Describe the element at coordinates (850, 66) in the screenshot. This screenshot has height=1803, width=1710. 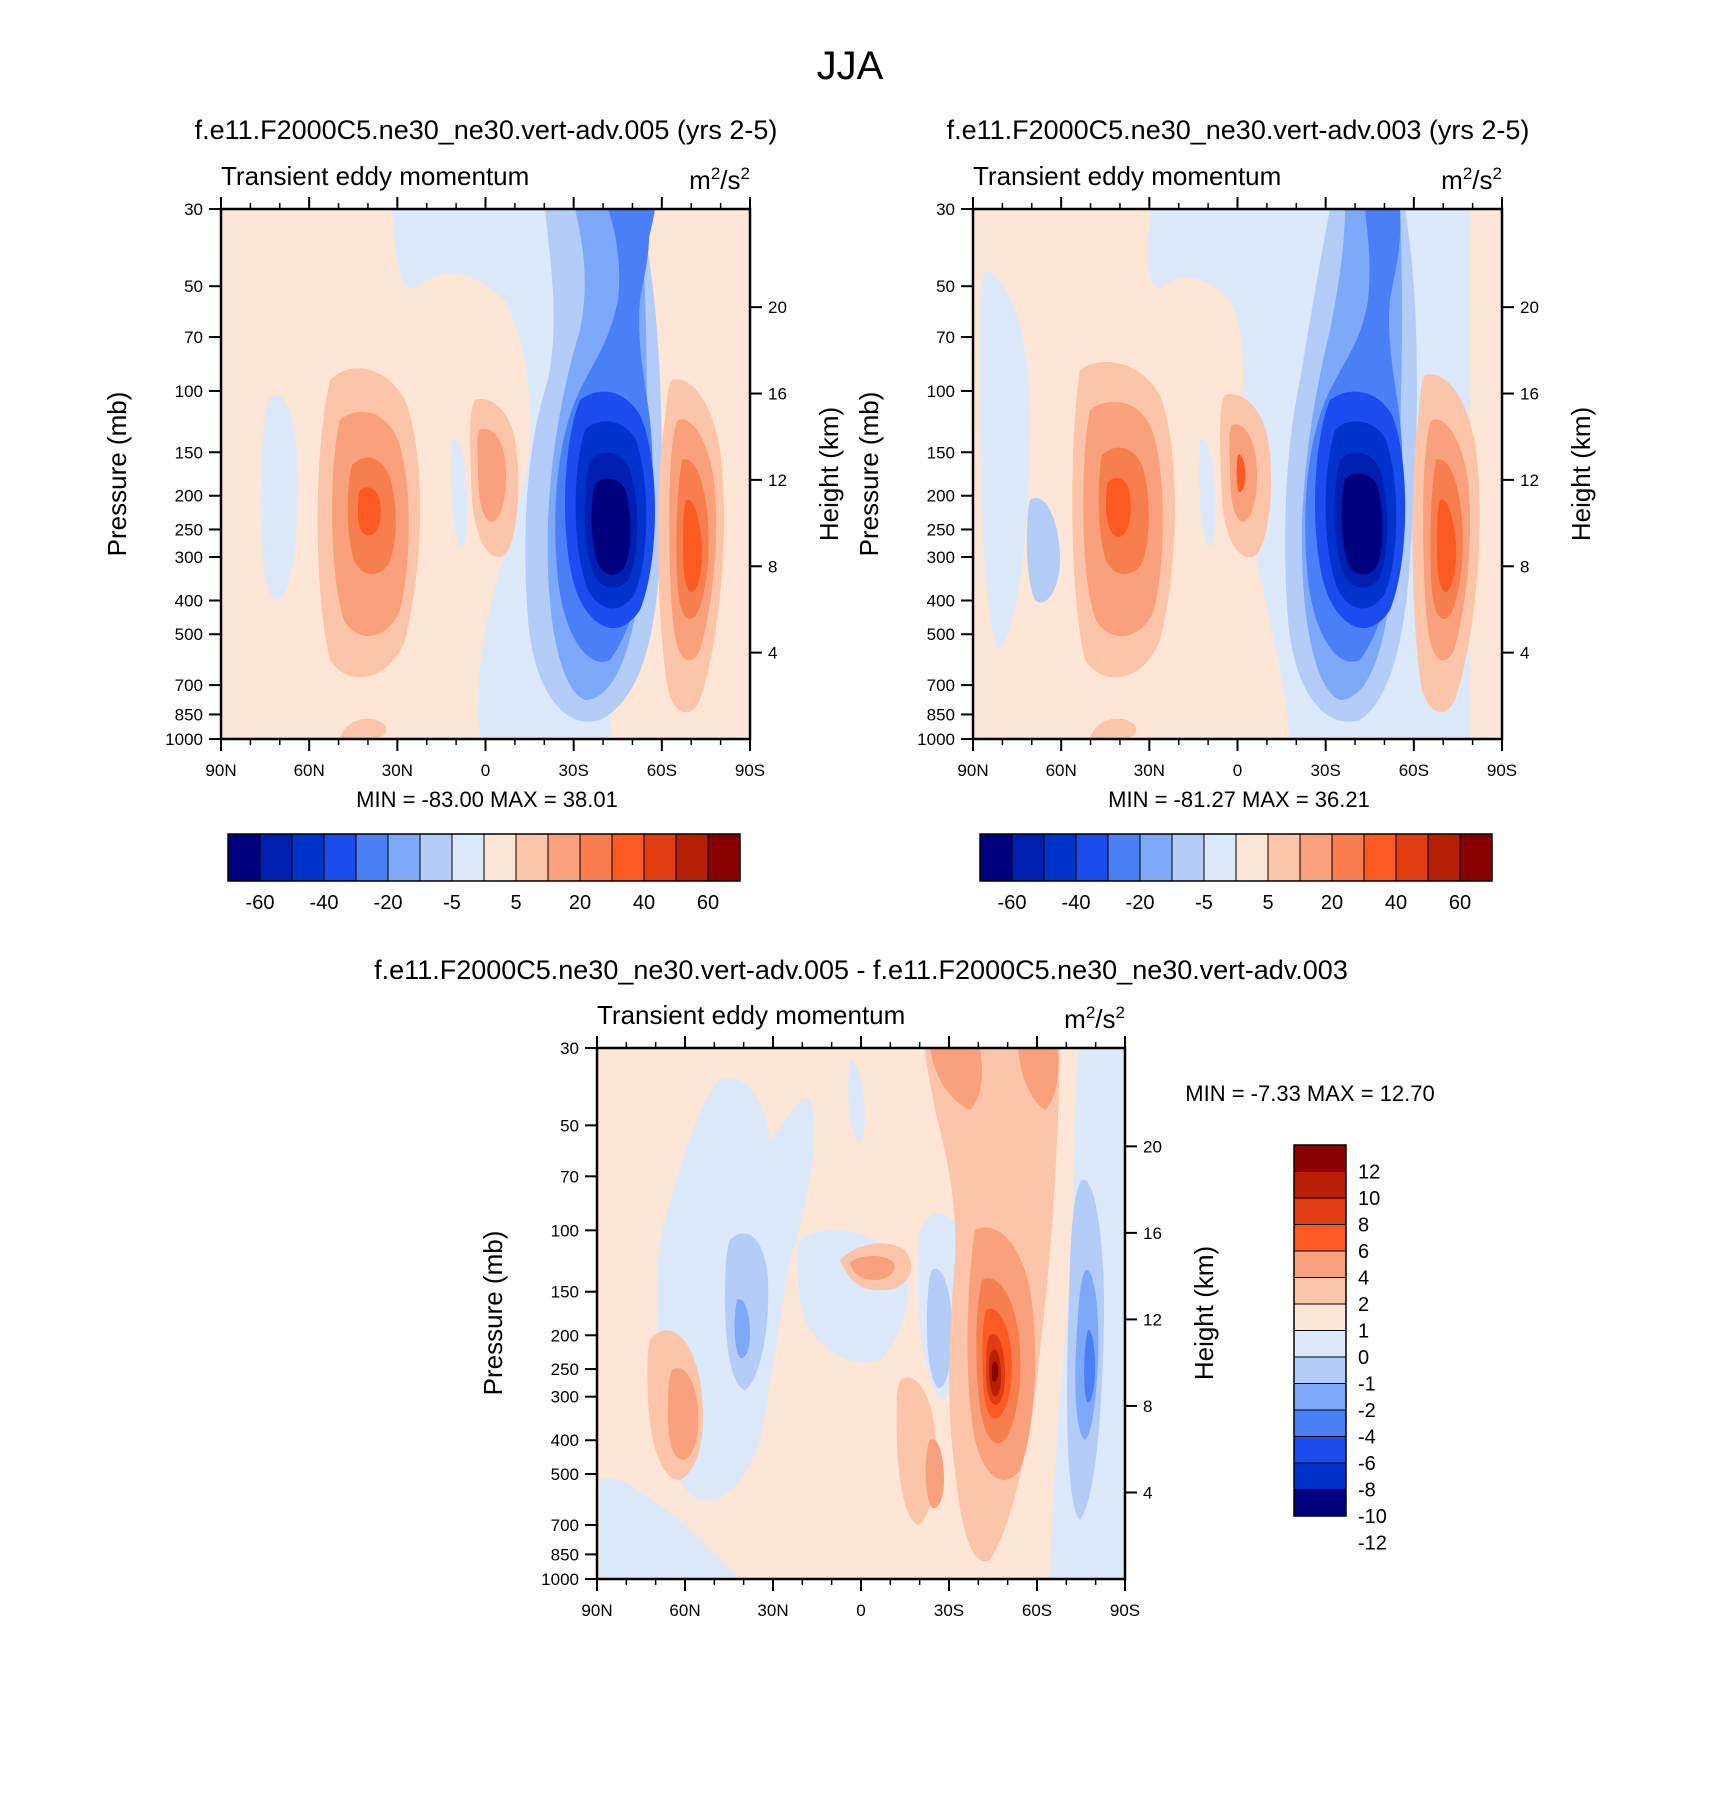
I see `figure-title: JJA` at that location.